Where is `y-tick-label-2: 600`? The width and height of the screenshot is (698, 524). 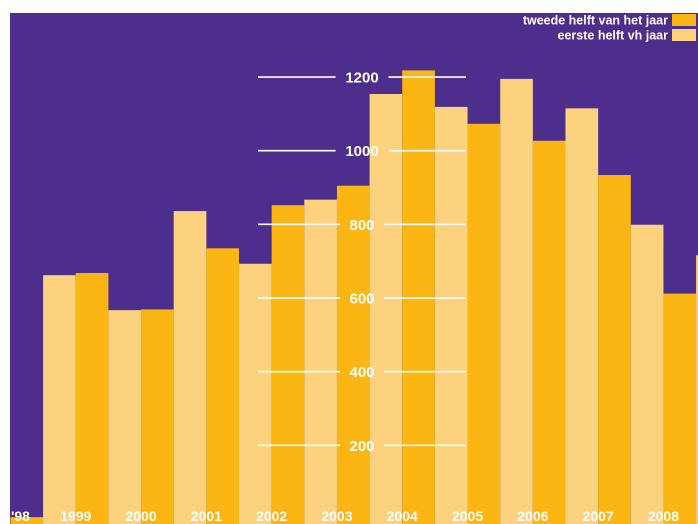 y-tick-label-2: 600 is located at coordinates (361, 299).